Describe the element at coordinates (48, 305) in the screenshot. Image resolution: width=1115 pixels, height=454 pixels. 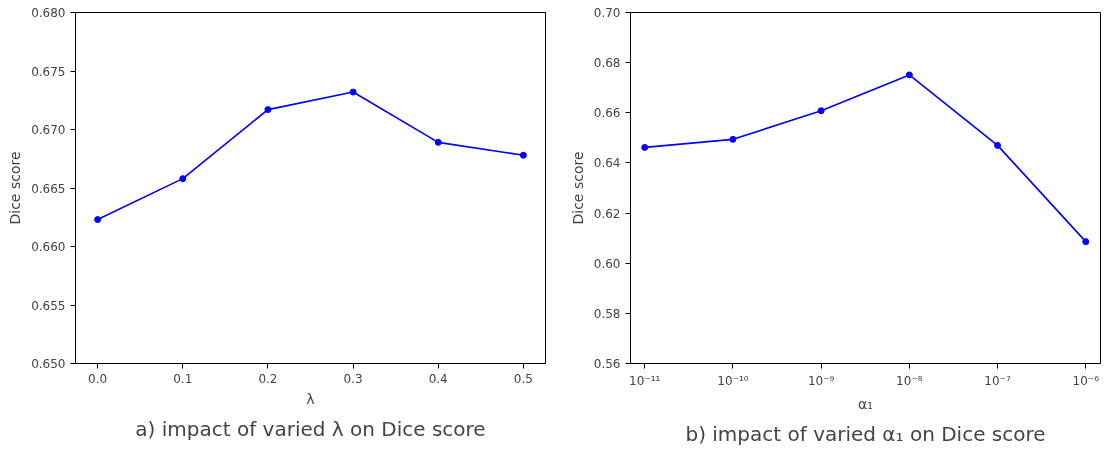
I see `y-tick-label: 0.655` at that location.